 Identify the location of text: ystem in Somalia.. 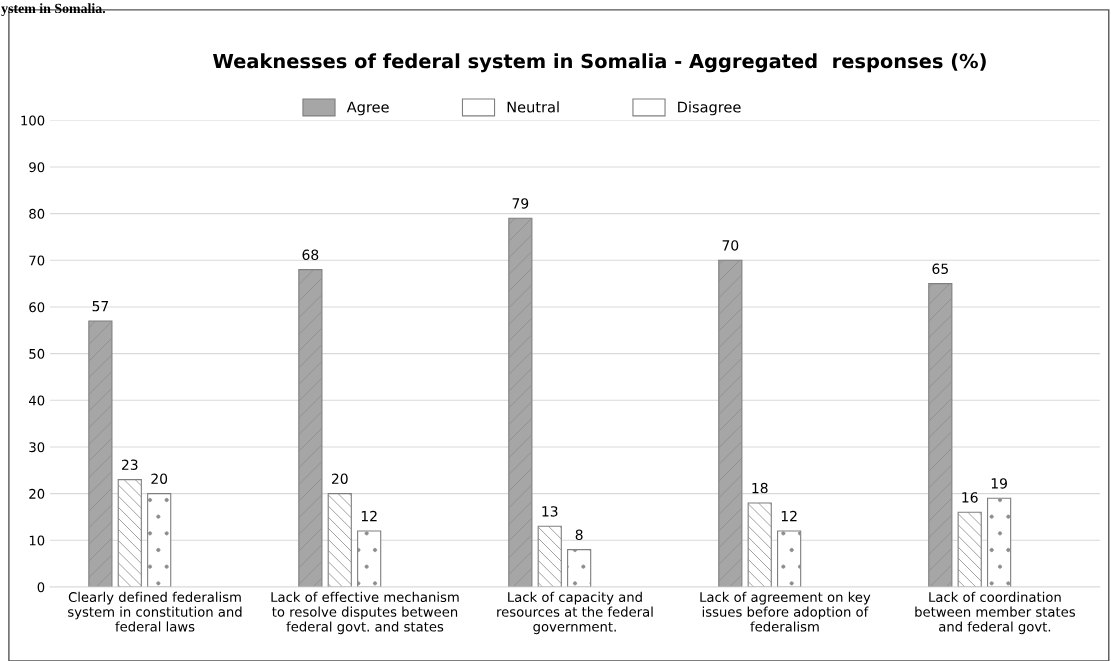
(53, 9).